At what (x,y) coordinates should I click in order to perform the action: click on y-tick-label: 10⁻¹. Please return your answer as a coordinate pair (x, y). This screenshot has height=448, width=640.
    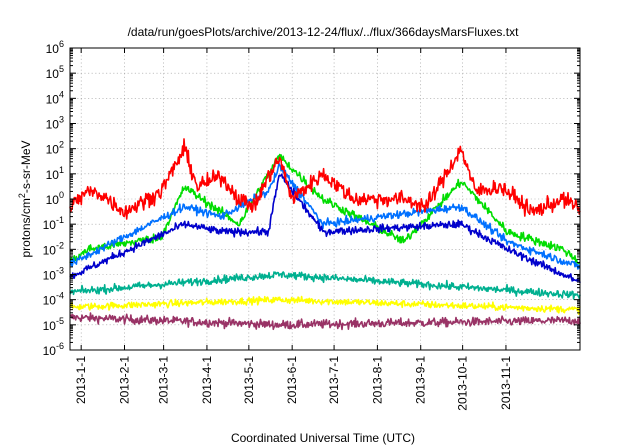
    Looking at the image, I should click on (53, 223).